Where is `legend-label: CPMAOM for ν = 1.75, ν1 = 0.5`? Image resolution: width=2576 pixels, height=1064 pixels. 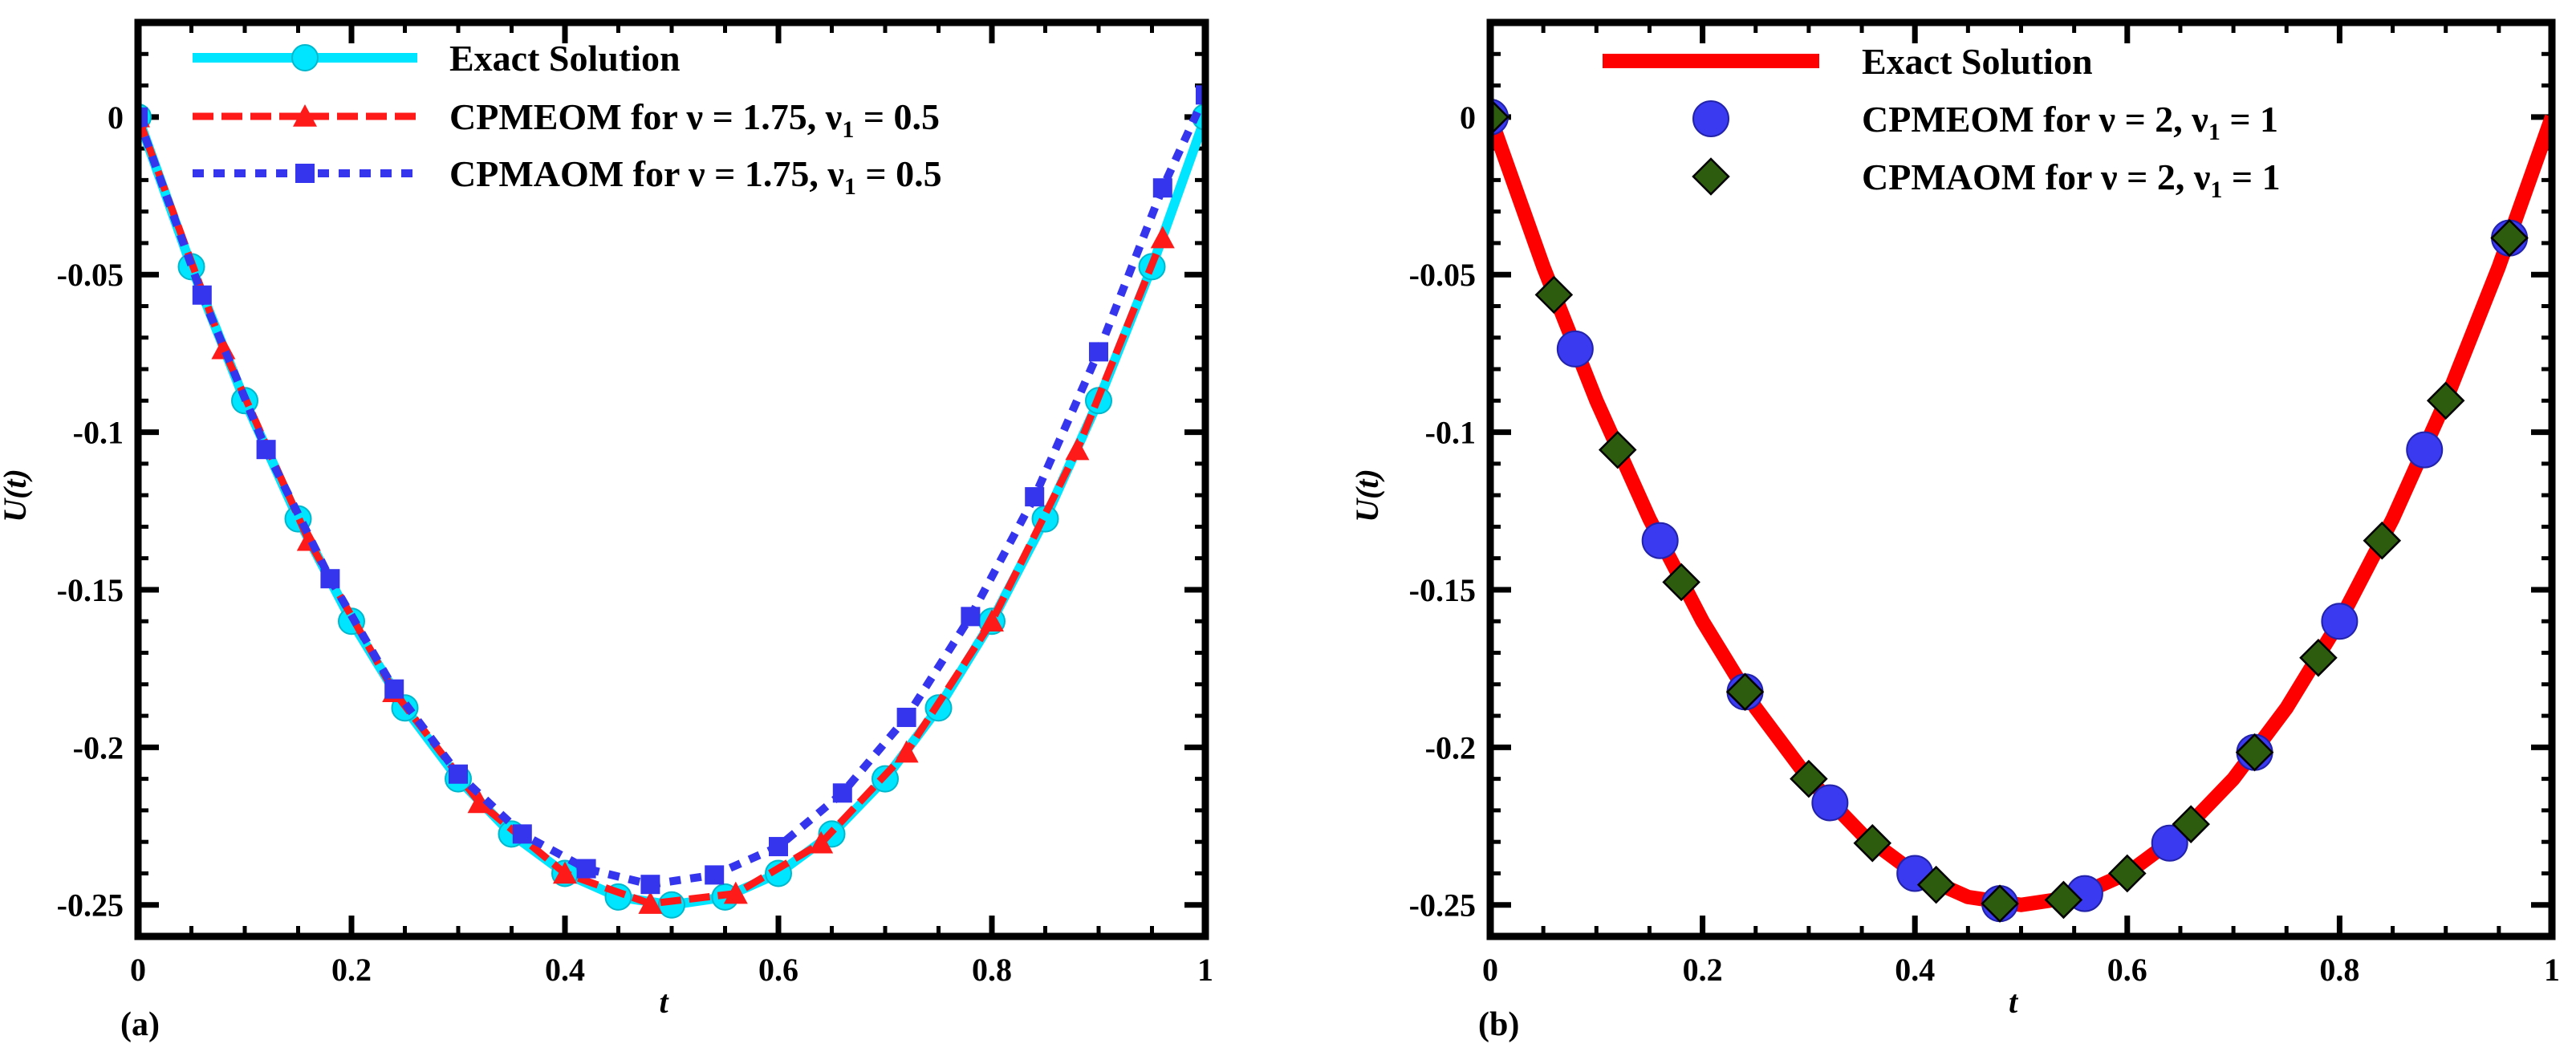 legend-label: CPMAOM for ν = 1.75, ν1 = 0.5 is located at coordinates (696, 177).